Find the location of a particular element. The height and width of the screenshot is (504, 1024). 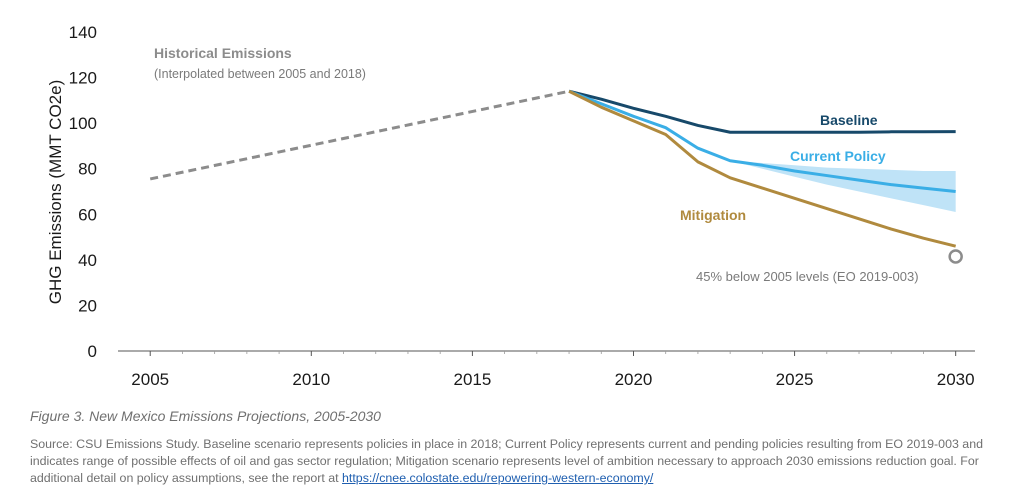

y-tick-label: 0 is located at coordinates (92, 351).